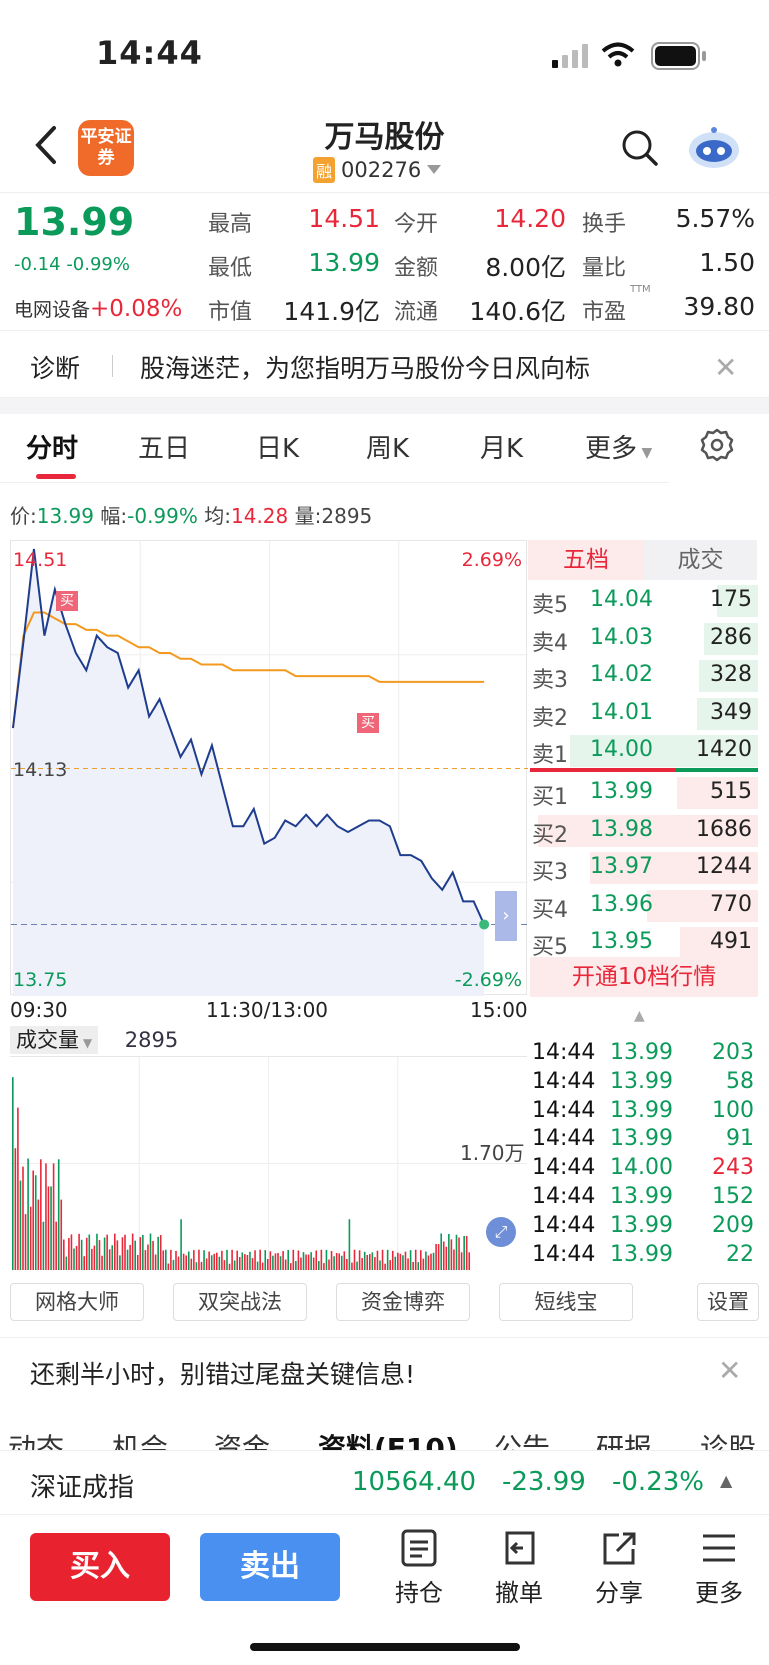 The image size is (769, 1665). Describe the element at coordinates (621, 712) in the screenshot. I see `level-price: 14.01` at that location.